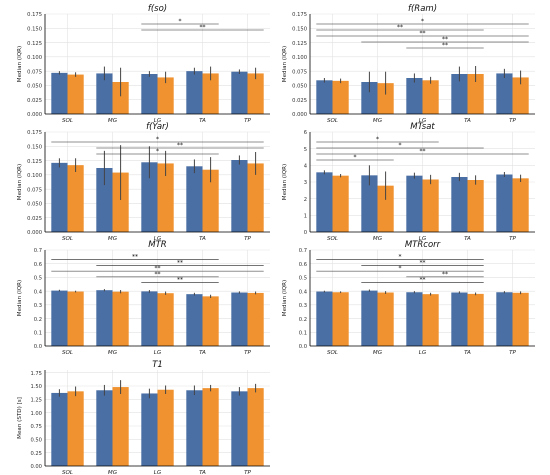 The width and height of the screenshot is (550, 475). I want to click on y-tick-label: 1.00, so click(36, 414).